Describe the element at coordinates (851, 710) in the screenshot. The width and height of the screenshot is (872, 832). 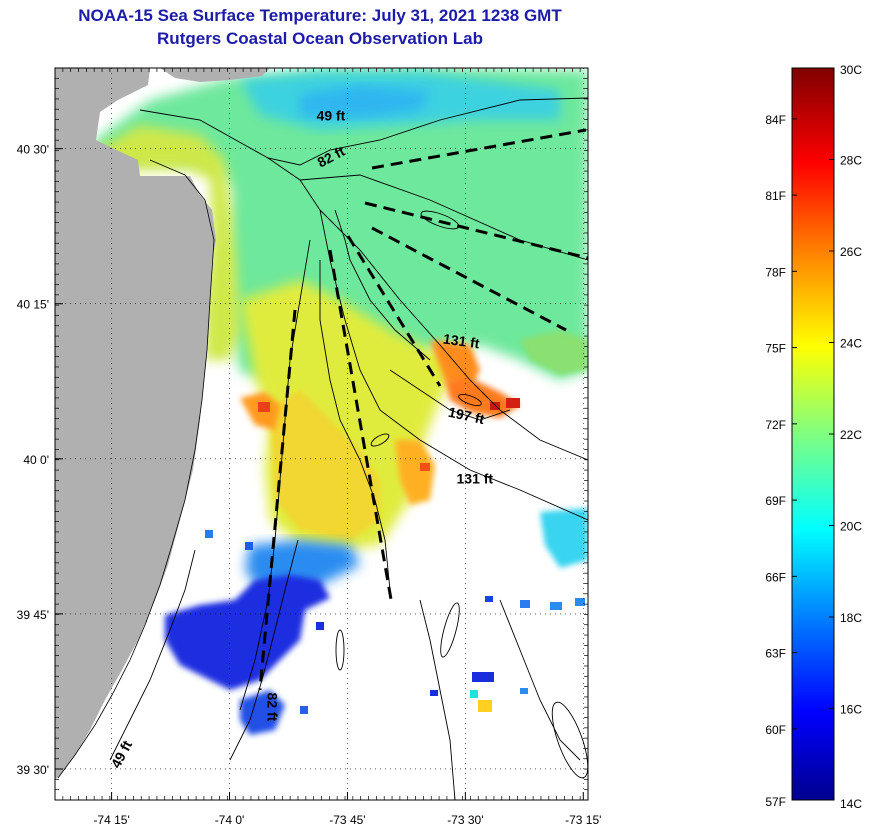
I see `colorbar-celsius-label: 16C` at that location.